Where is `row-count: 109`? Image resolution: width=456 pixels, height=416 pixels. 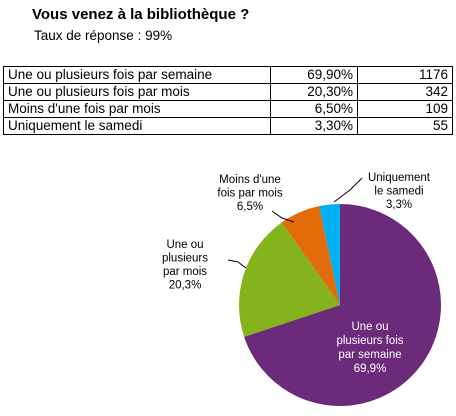
row-count: 109 is located at coordinates (405, 109).